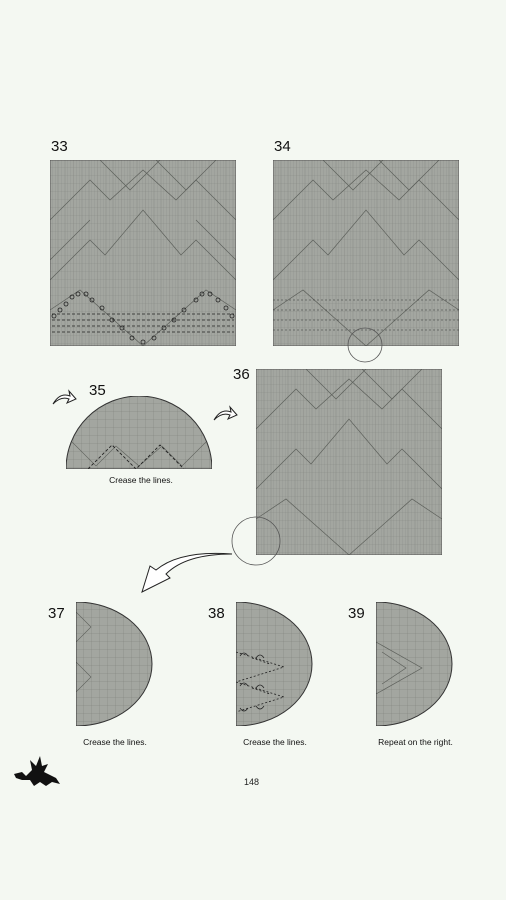 Image resolution: width=506 pixels, height=900 pixels. Describe the element at coordinates (139, 432) in the screenshot. I see `step-35-diagram` at that location.